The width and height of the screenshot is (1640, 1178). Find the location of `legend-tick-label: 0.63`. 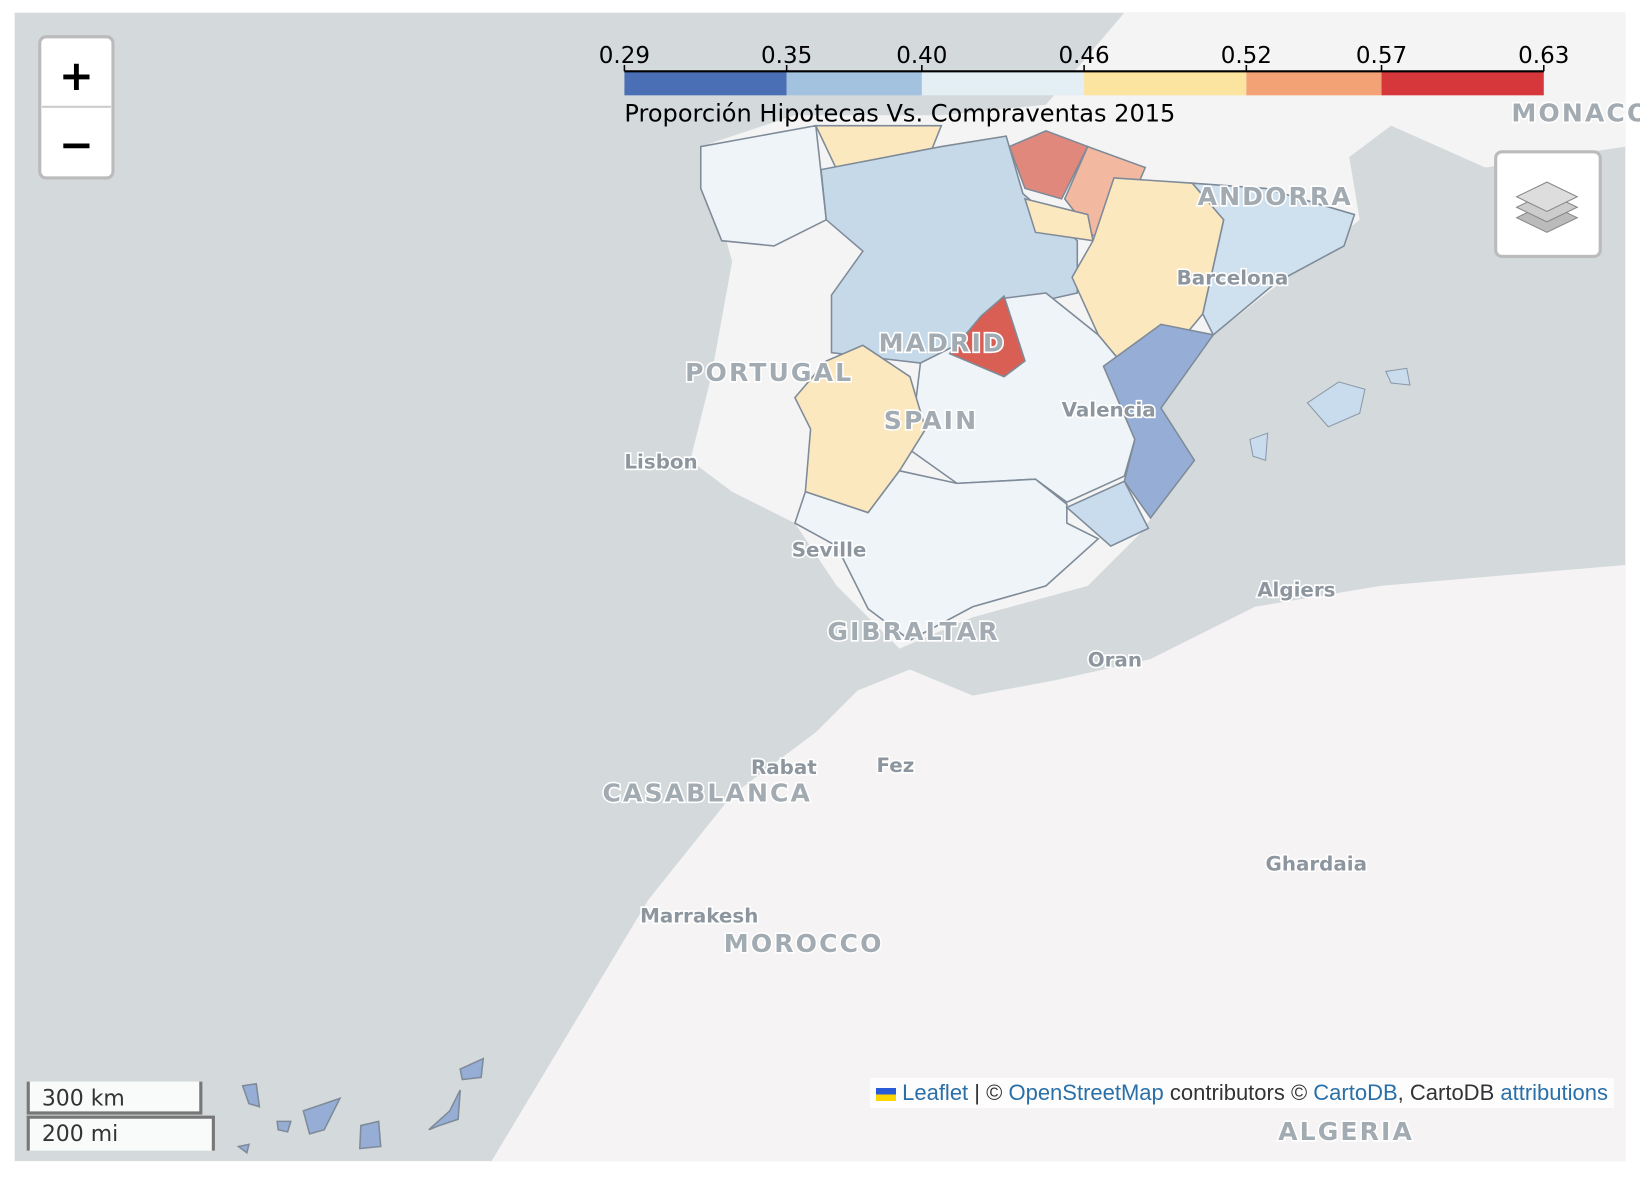

legend-tick-label: 0.63 is located at coordinates (1543, 56).